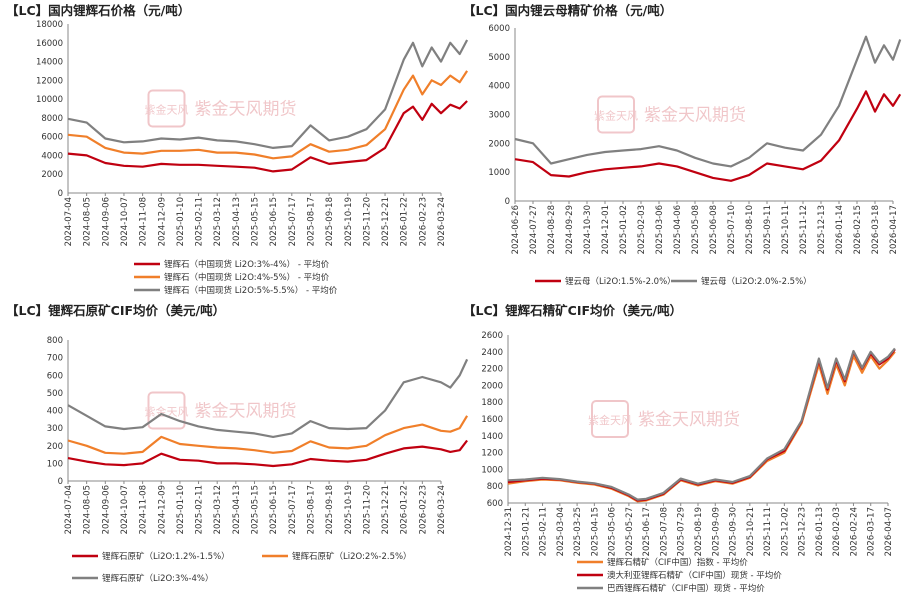  Describe the element at coordinates (837, 531) in the screenshot. I see `x-tick-label: 2026-02-03` at that location.